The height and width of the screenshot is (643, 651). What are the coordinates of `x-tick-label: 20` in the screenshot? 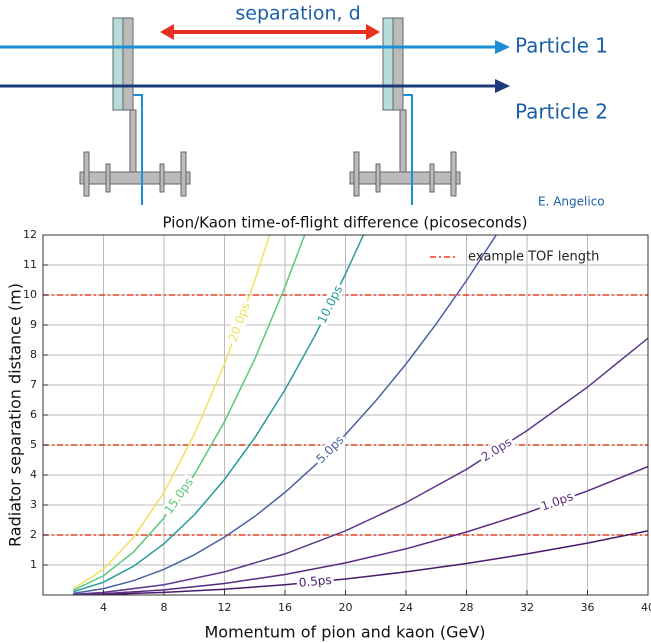 It's located at (346, 607).